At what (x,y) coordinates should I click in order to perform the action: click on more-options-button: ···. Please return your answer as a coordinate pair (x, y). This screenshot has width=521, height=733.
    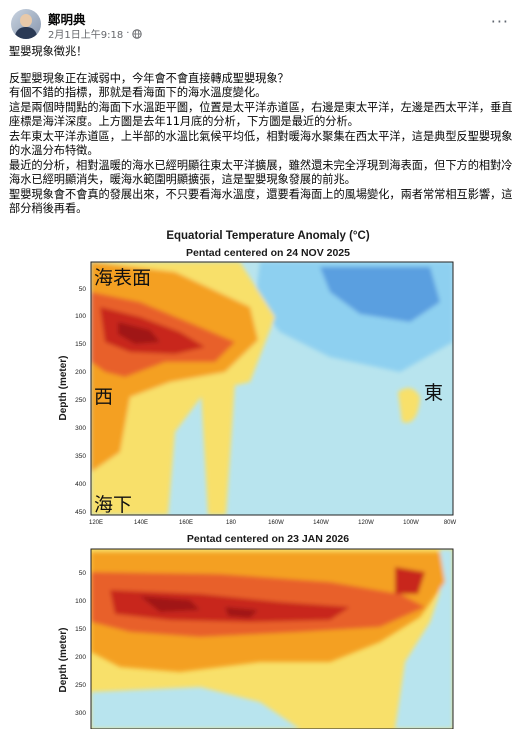
    Looking at the image, I should click on (500, 21).